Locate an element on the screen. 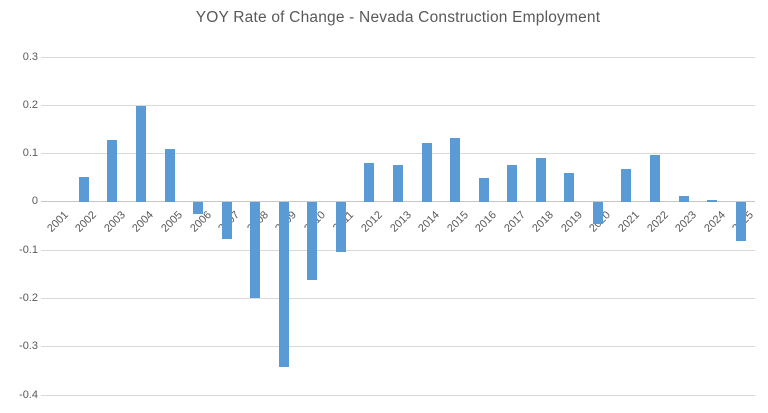 The image size is (768, 413). bar-2014 is located at coordinates (426, 172).